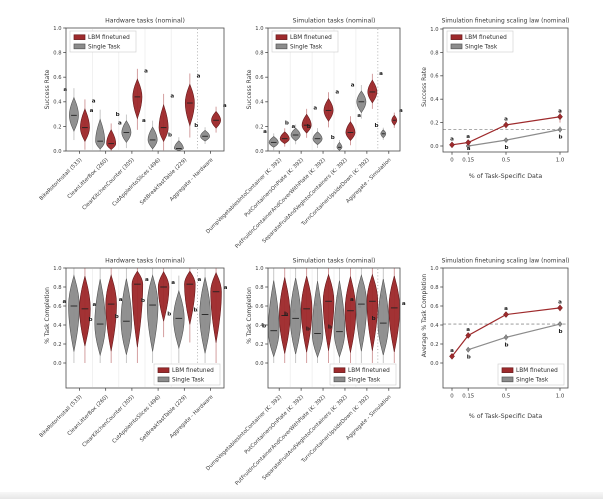 The height and width of the screenshot is (499, 603). What do you see at coordinates (244, 196) in the screenshot?
I see `x-category-label: DumpVegetablesIntoContainer (K: 392)` at bounding box center [244, 196].